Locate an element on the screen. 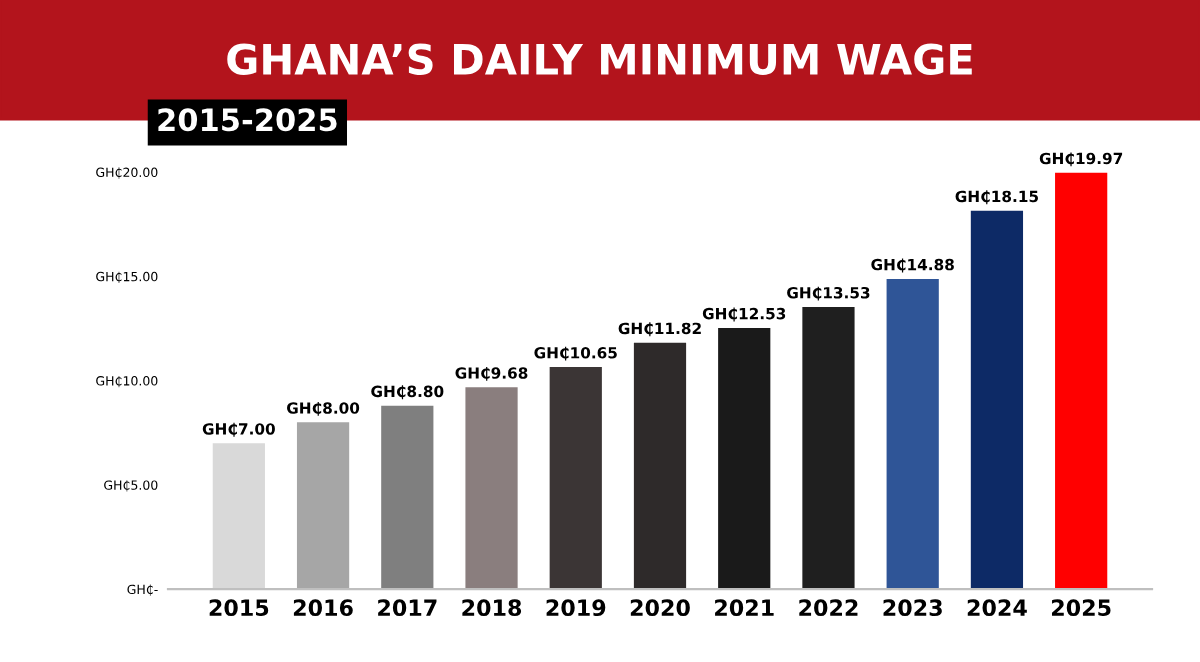 The width and height of the screenshot is (1200, 662). x-tick-label: 2019 is located at coordinates (576, 608).